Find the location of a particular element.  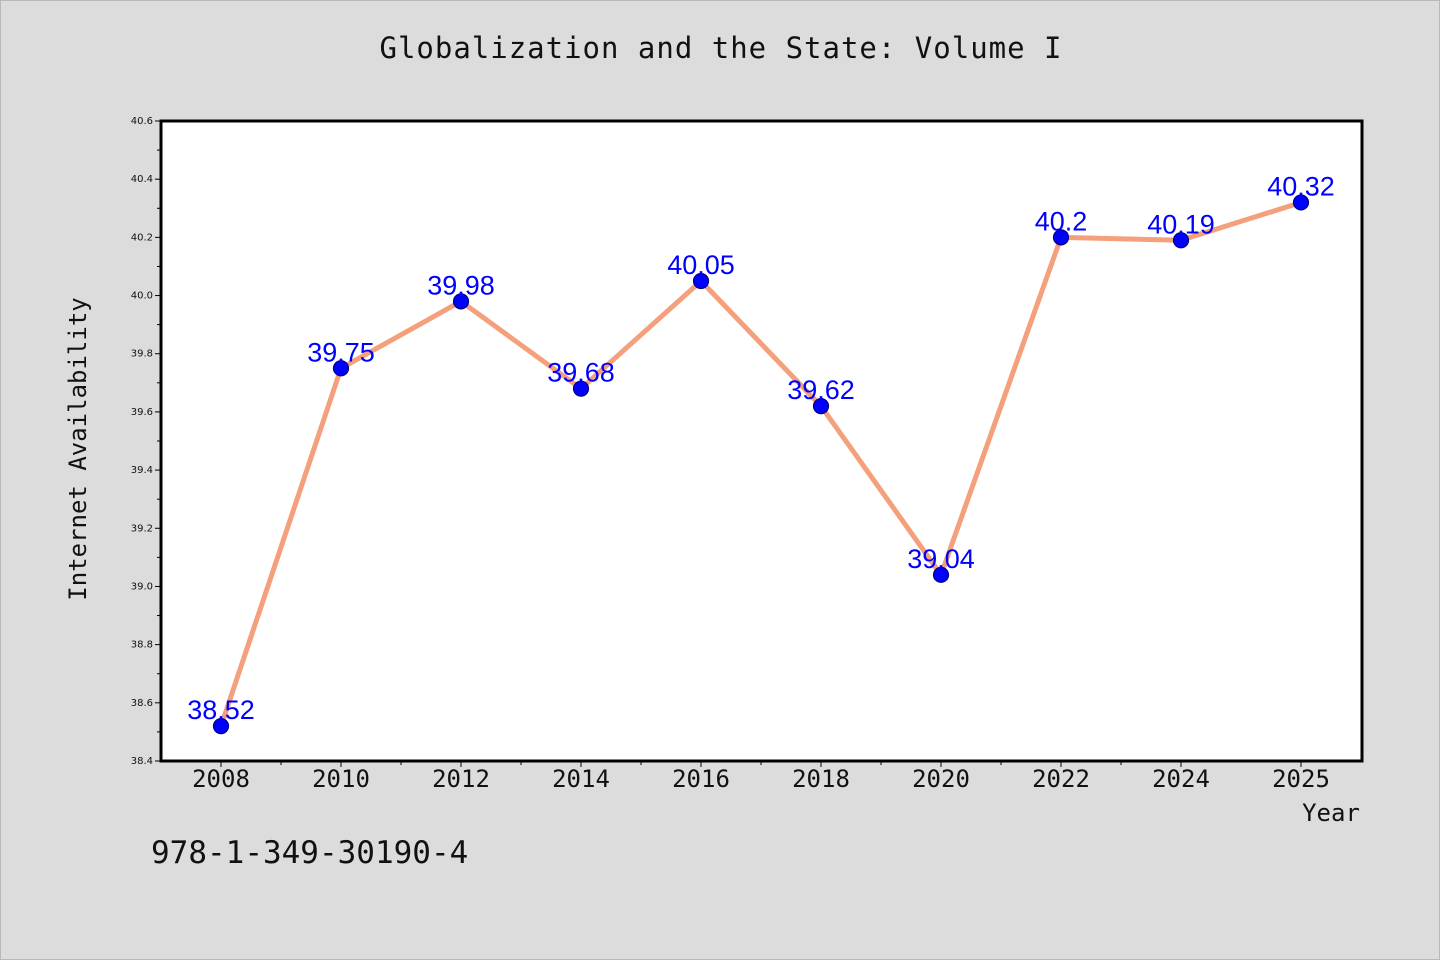

data-label: 39.75 is located at coordinates (341, 352).